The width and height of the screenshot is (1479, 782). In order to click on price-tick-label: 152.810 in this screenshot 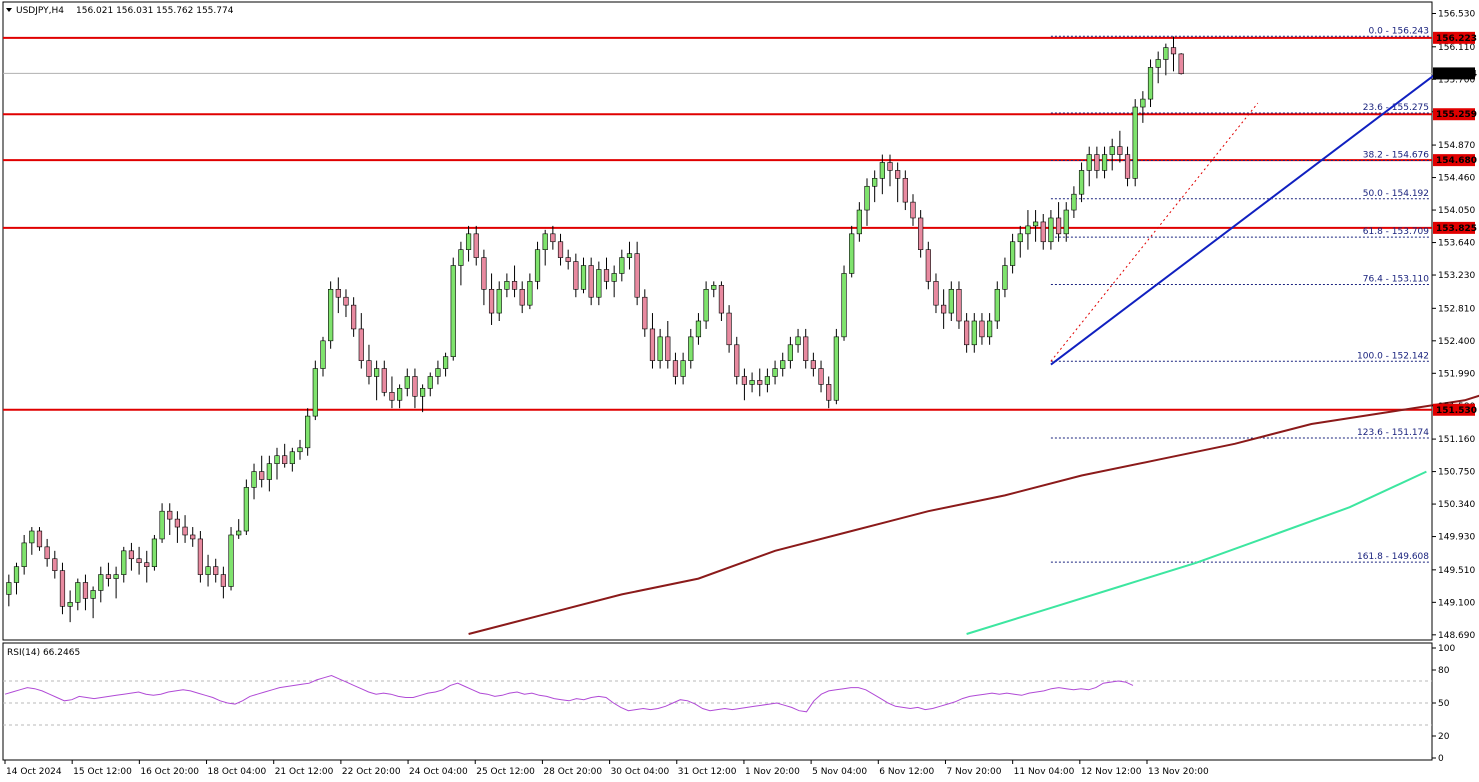, I will do `click(1456, 309)`.